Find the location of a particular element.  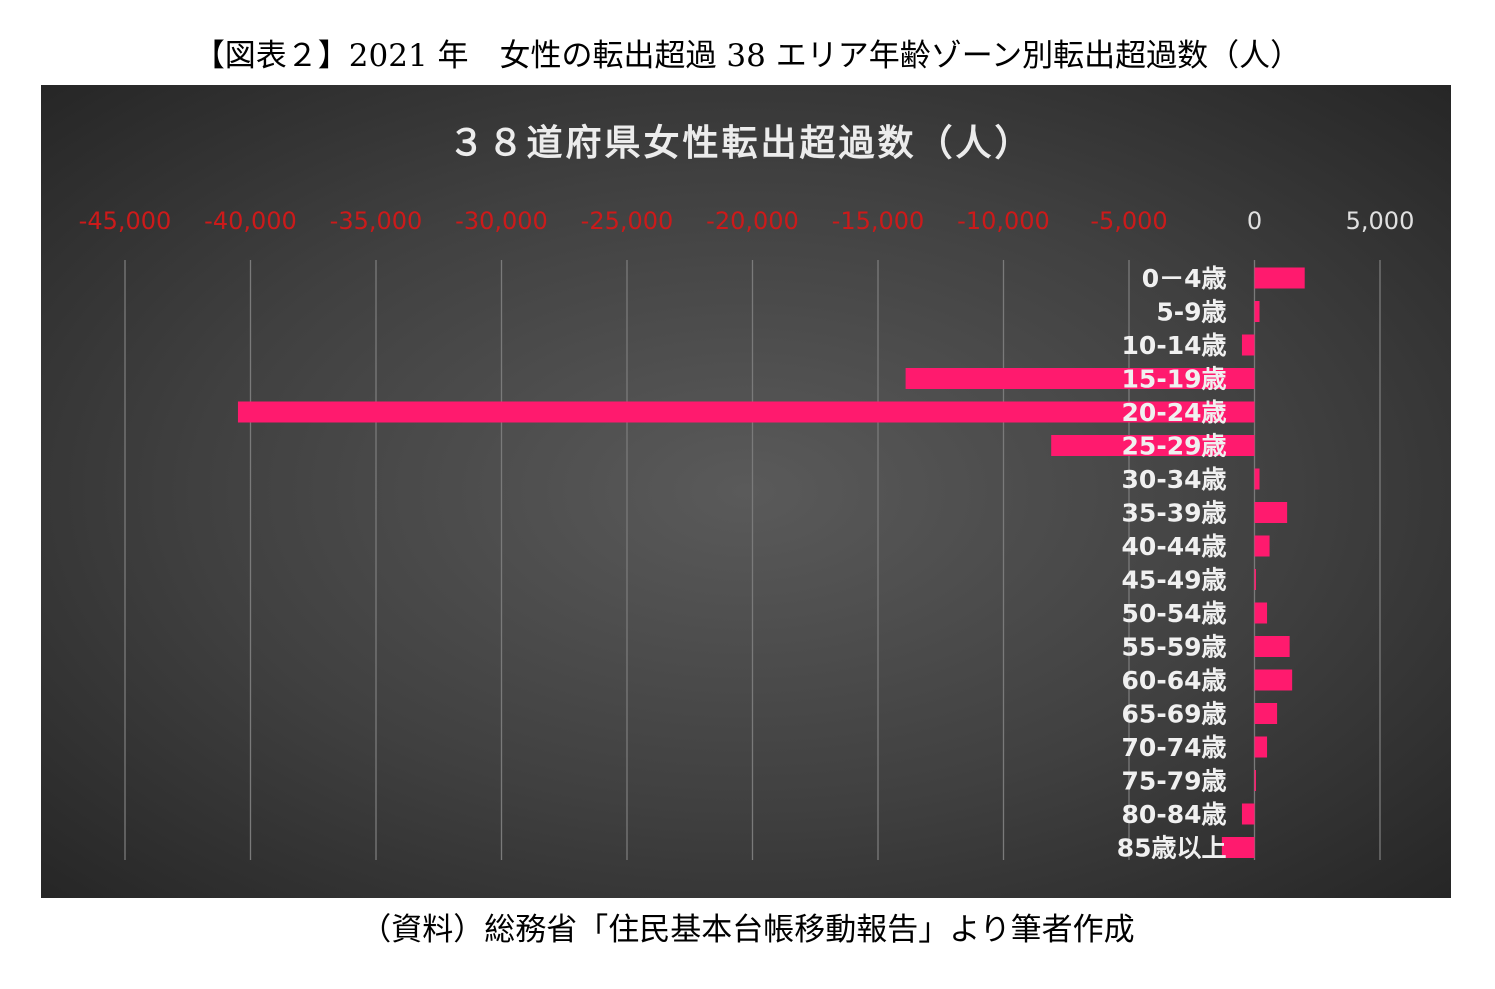

x-tick-label: -30,000 is located at coordinates (501, 221).